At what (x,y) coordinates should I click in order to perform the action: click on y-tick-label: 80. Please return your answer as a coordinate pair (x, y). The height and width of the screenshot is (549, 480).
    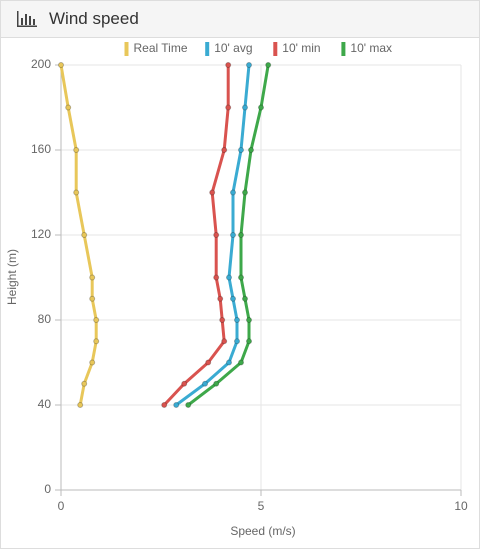
    Looking at the image, I should click on (45, 319).